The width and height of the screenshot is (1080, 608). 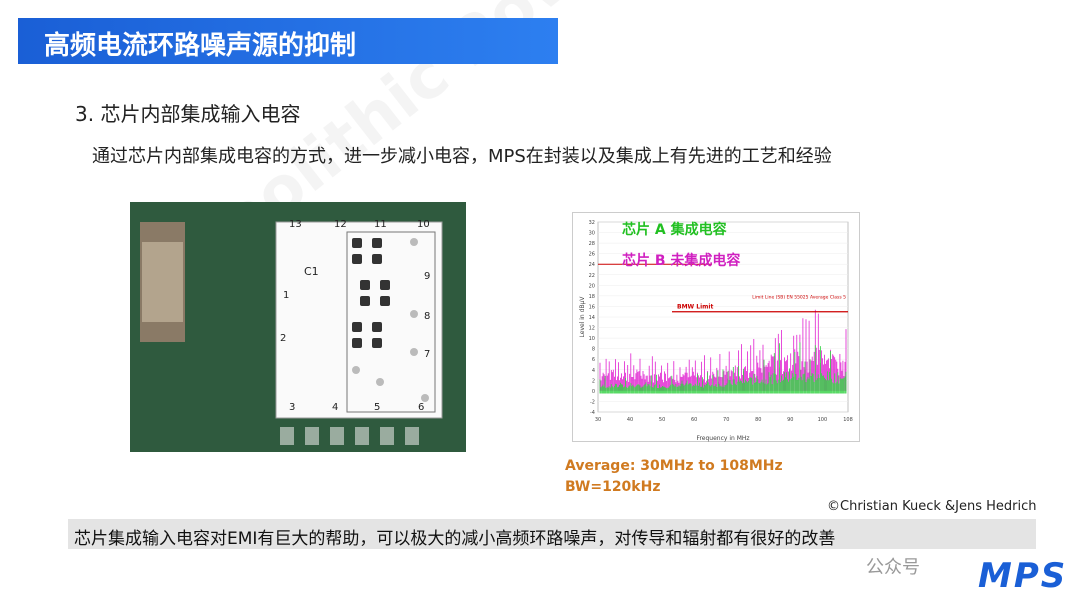 What do you see at coordinates (593, 360) in the screenshot?
I see `y-tick-label: 6` at bounding box center [593, 360].